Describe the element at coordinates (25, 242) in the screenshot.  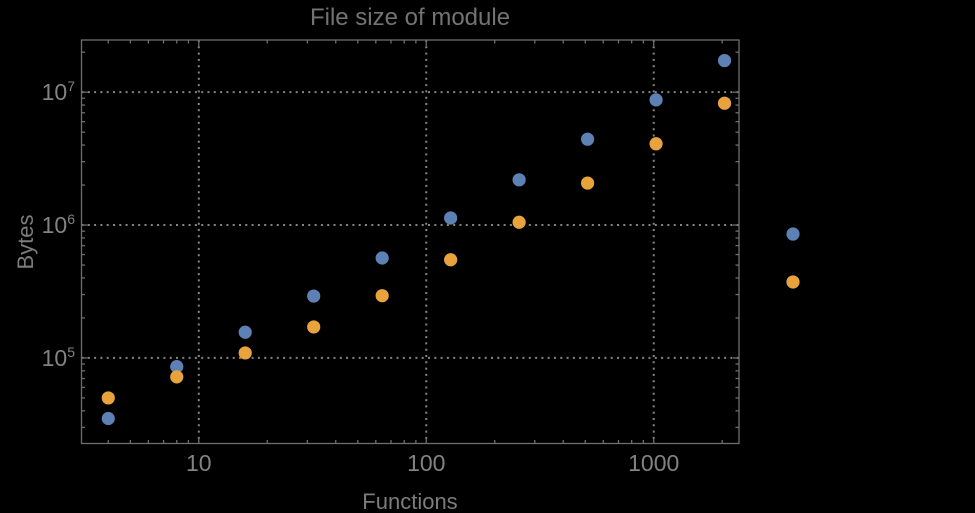
I see `y-axis-label: Bytes` at that location.